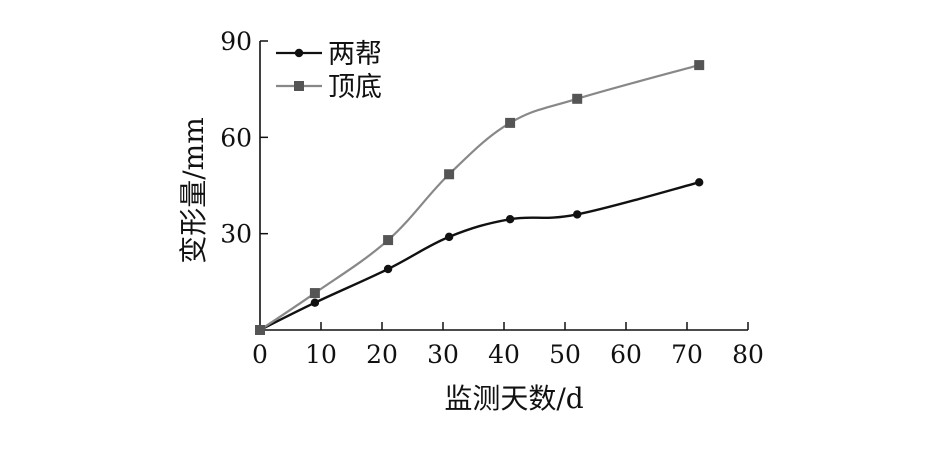  Describe the element at coordinates (236, 137) in the screenshot. I see `y-tick-label: 60` at that location.